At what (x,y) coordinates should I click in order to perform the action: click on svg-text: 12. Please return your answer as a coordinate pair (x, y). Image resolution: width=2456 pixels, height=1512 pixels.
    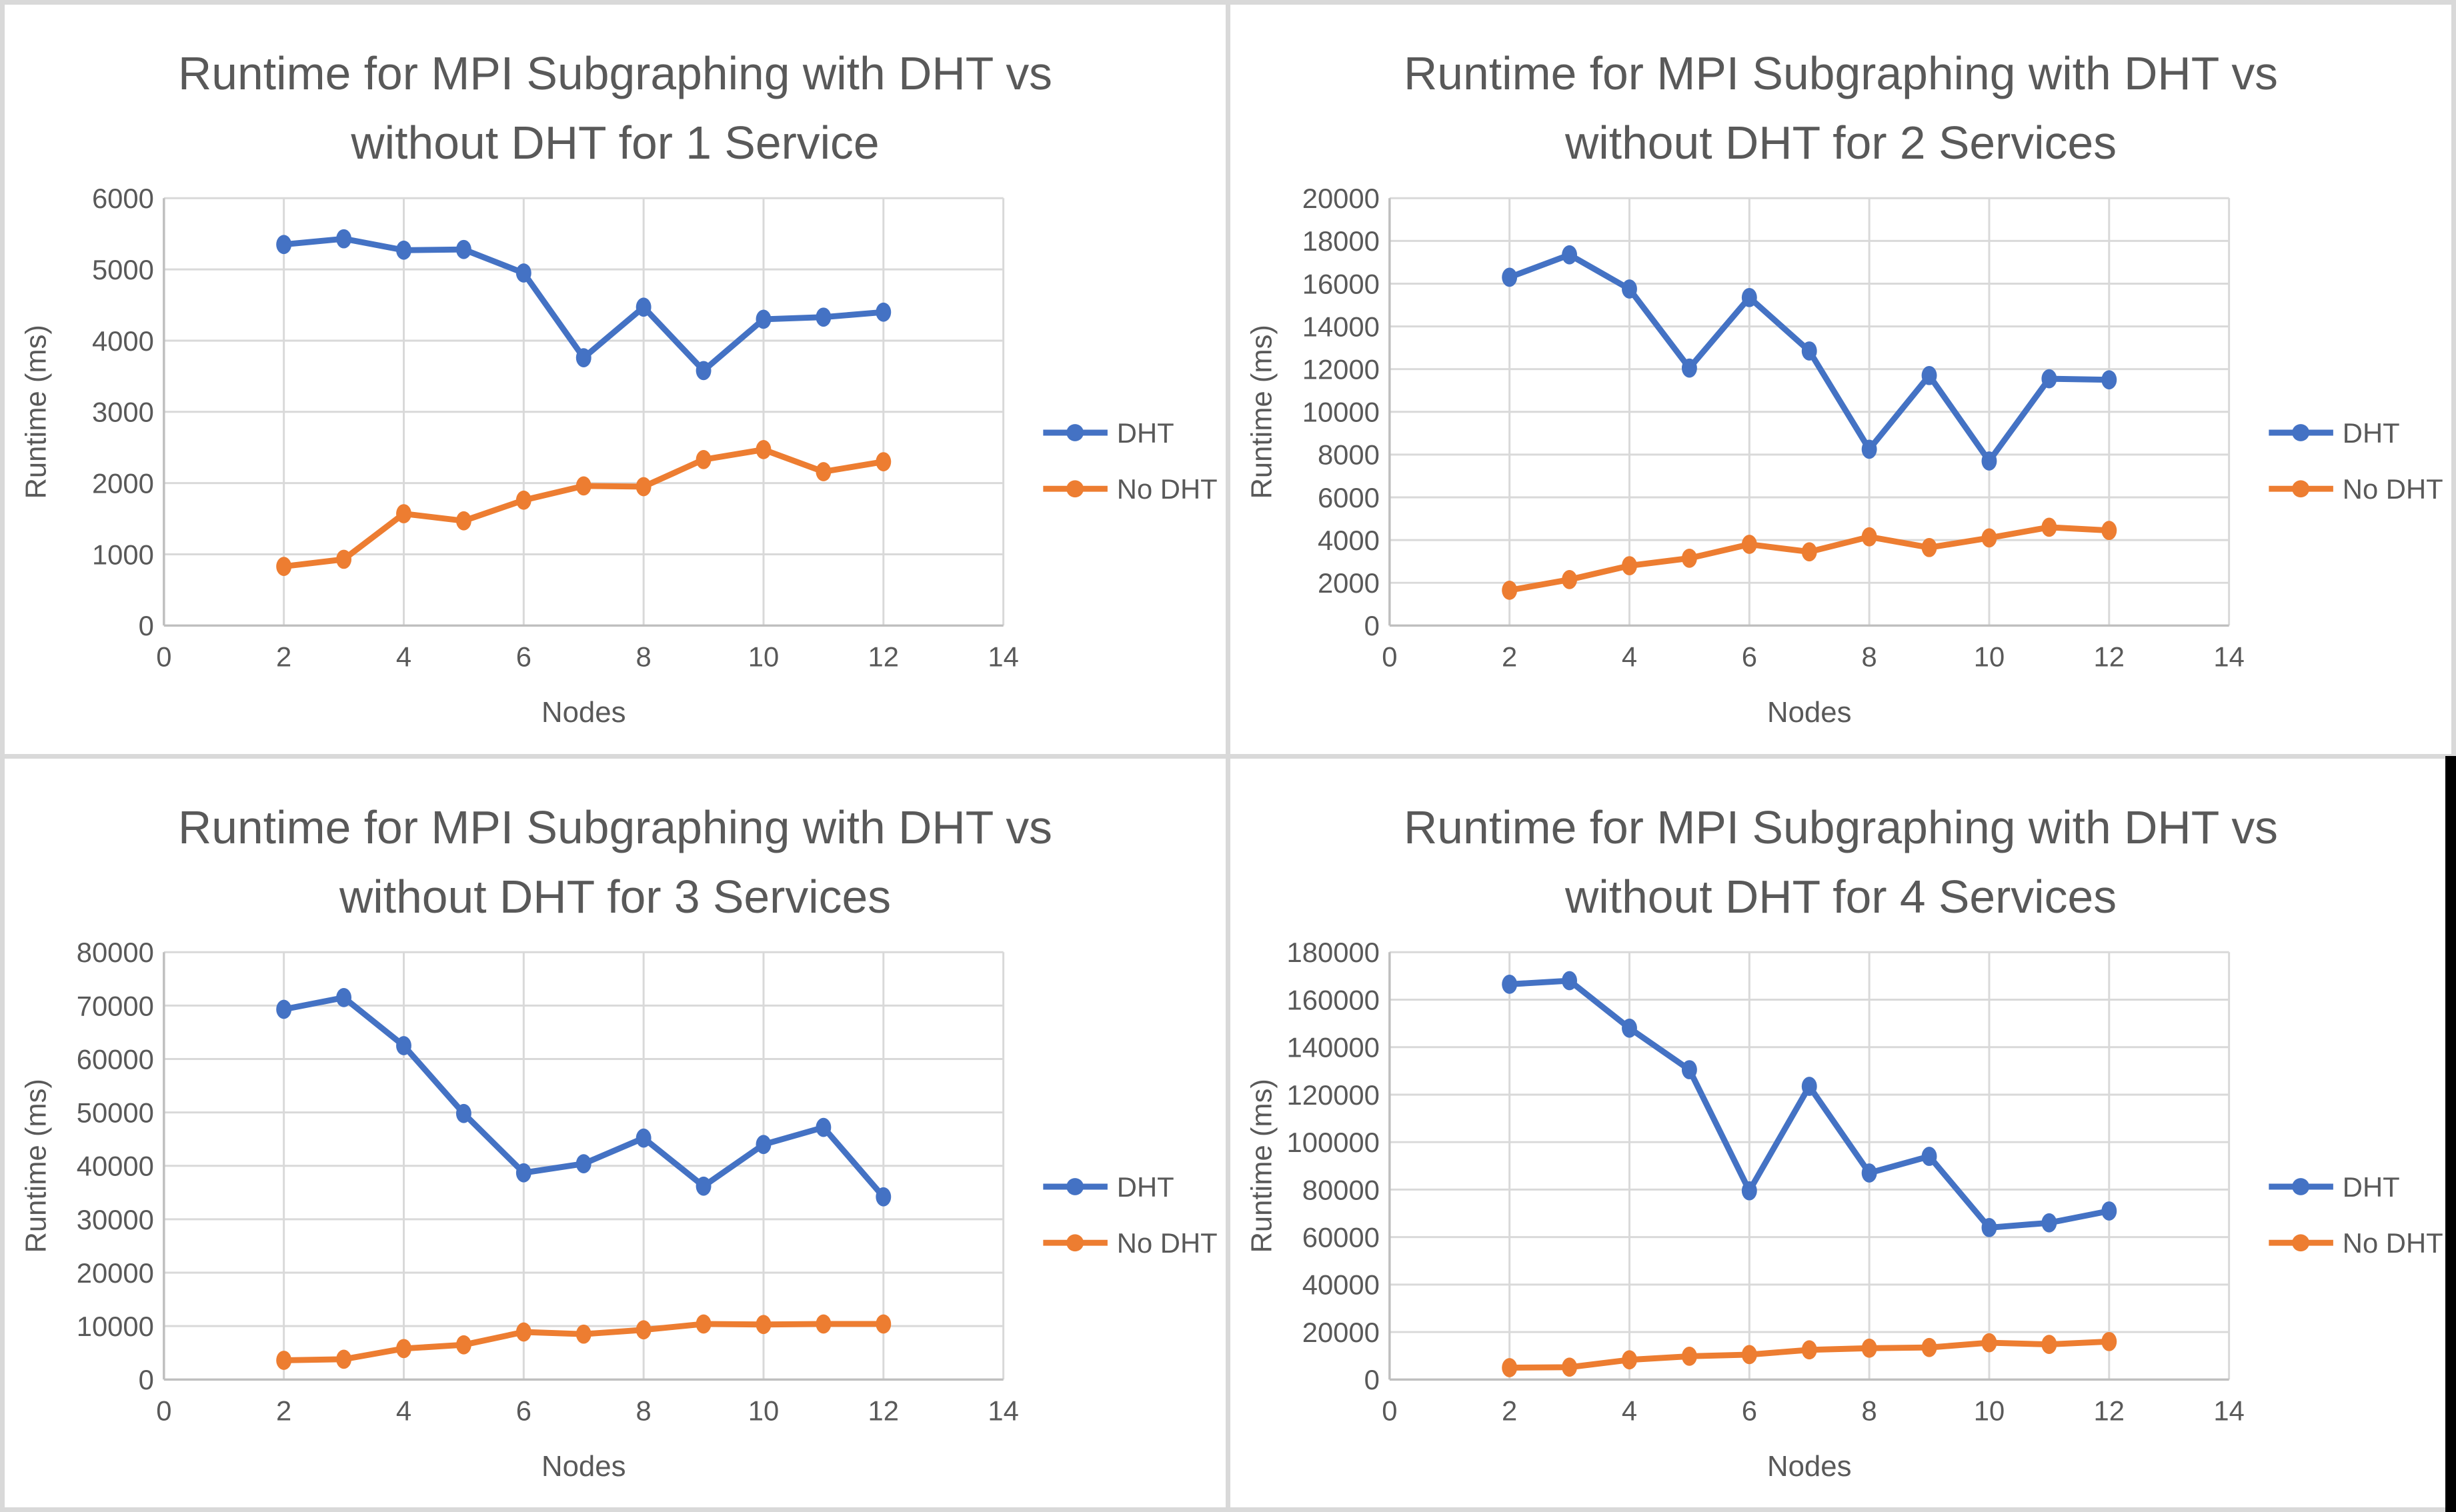
    Looking at the image, I should click on (2109, 1410).